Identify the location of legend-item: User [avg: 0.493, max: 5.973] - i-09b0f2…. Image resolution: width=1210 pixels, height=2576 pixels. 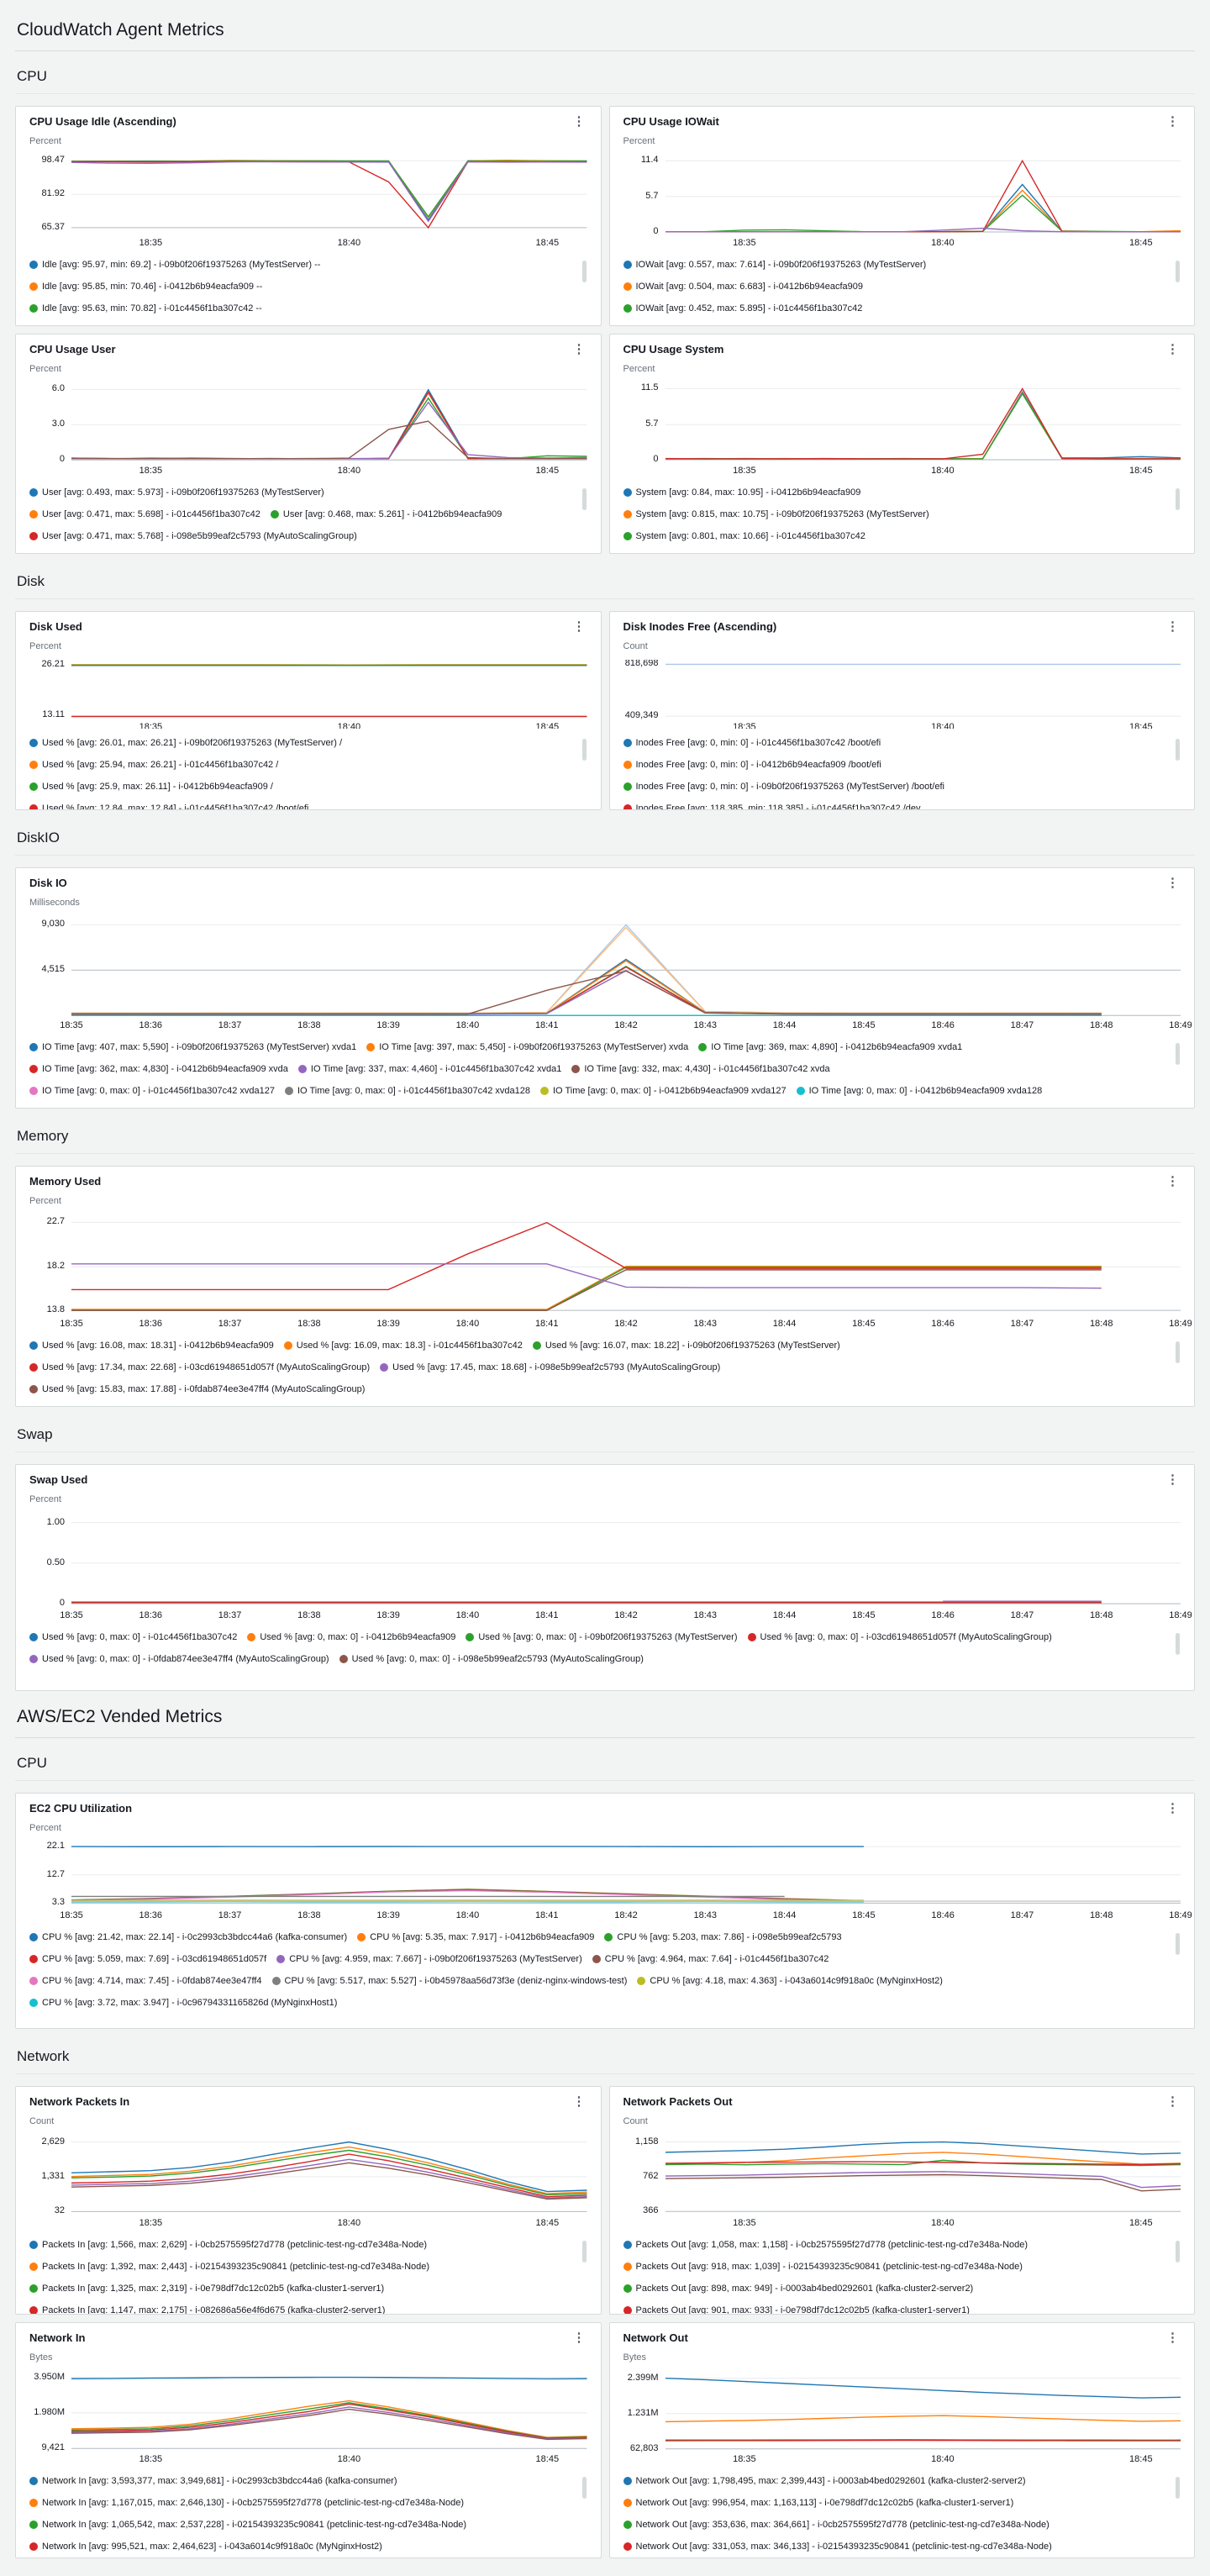
(176, 492).